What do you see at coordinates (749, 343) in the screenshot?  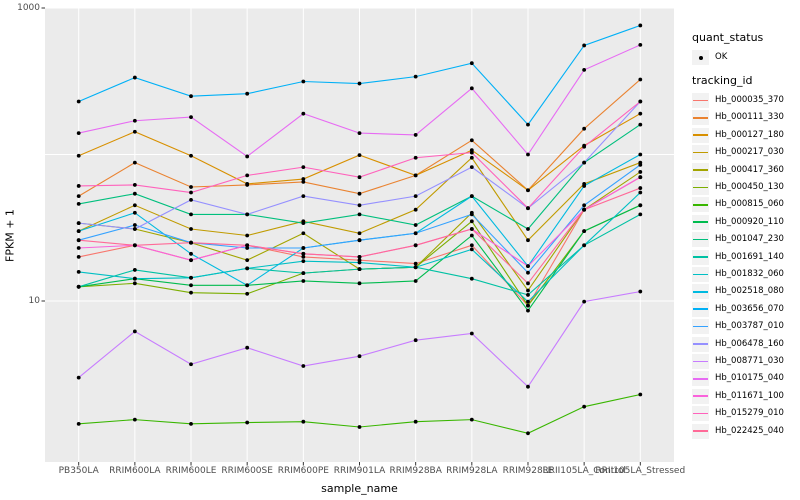 I see `legend-label: Hb_006478_160` at bounding box center [749, 343].